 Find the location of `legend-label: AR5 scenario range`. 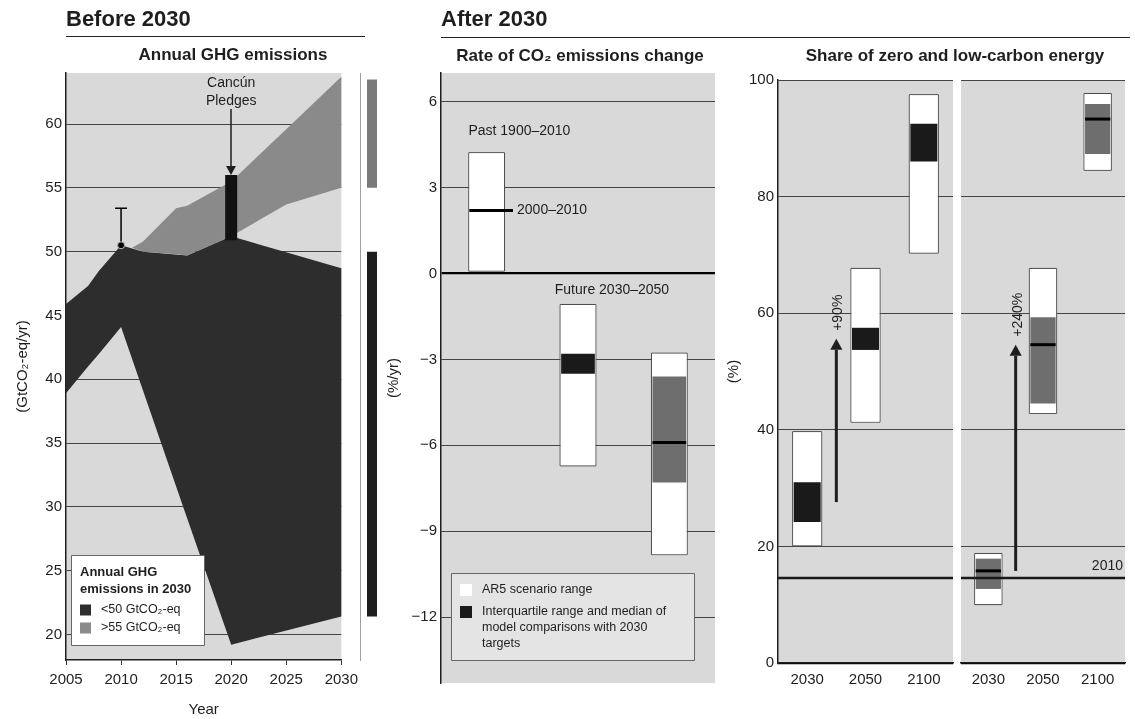

legend-label: AR5 scenario range is located at coordinates (537, 589).